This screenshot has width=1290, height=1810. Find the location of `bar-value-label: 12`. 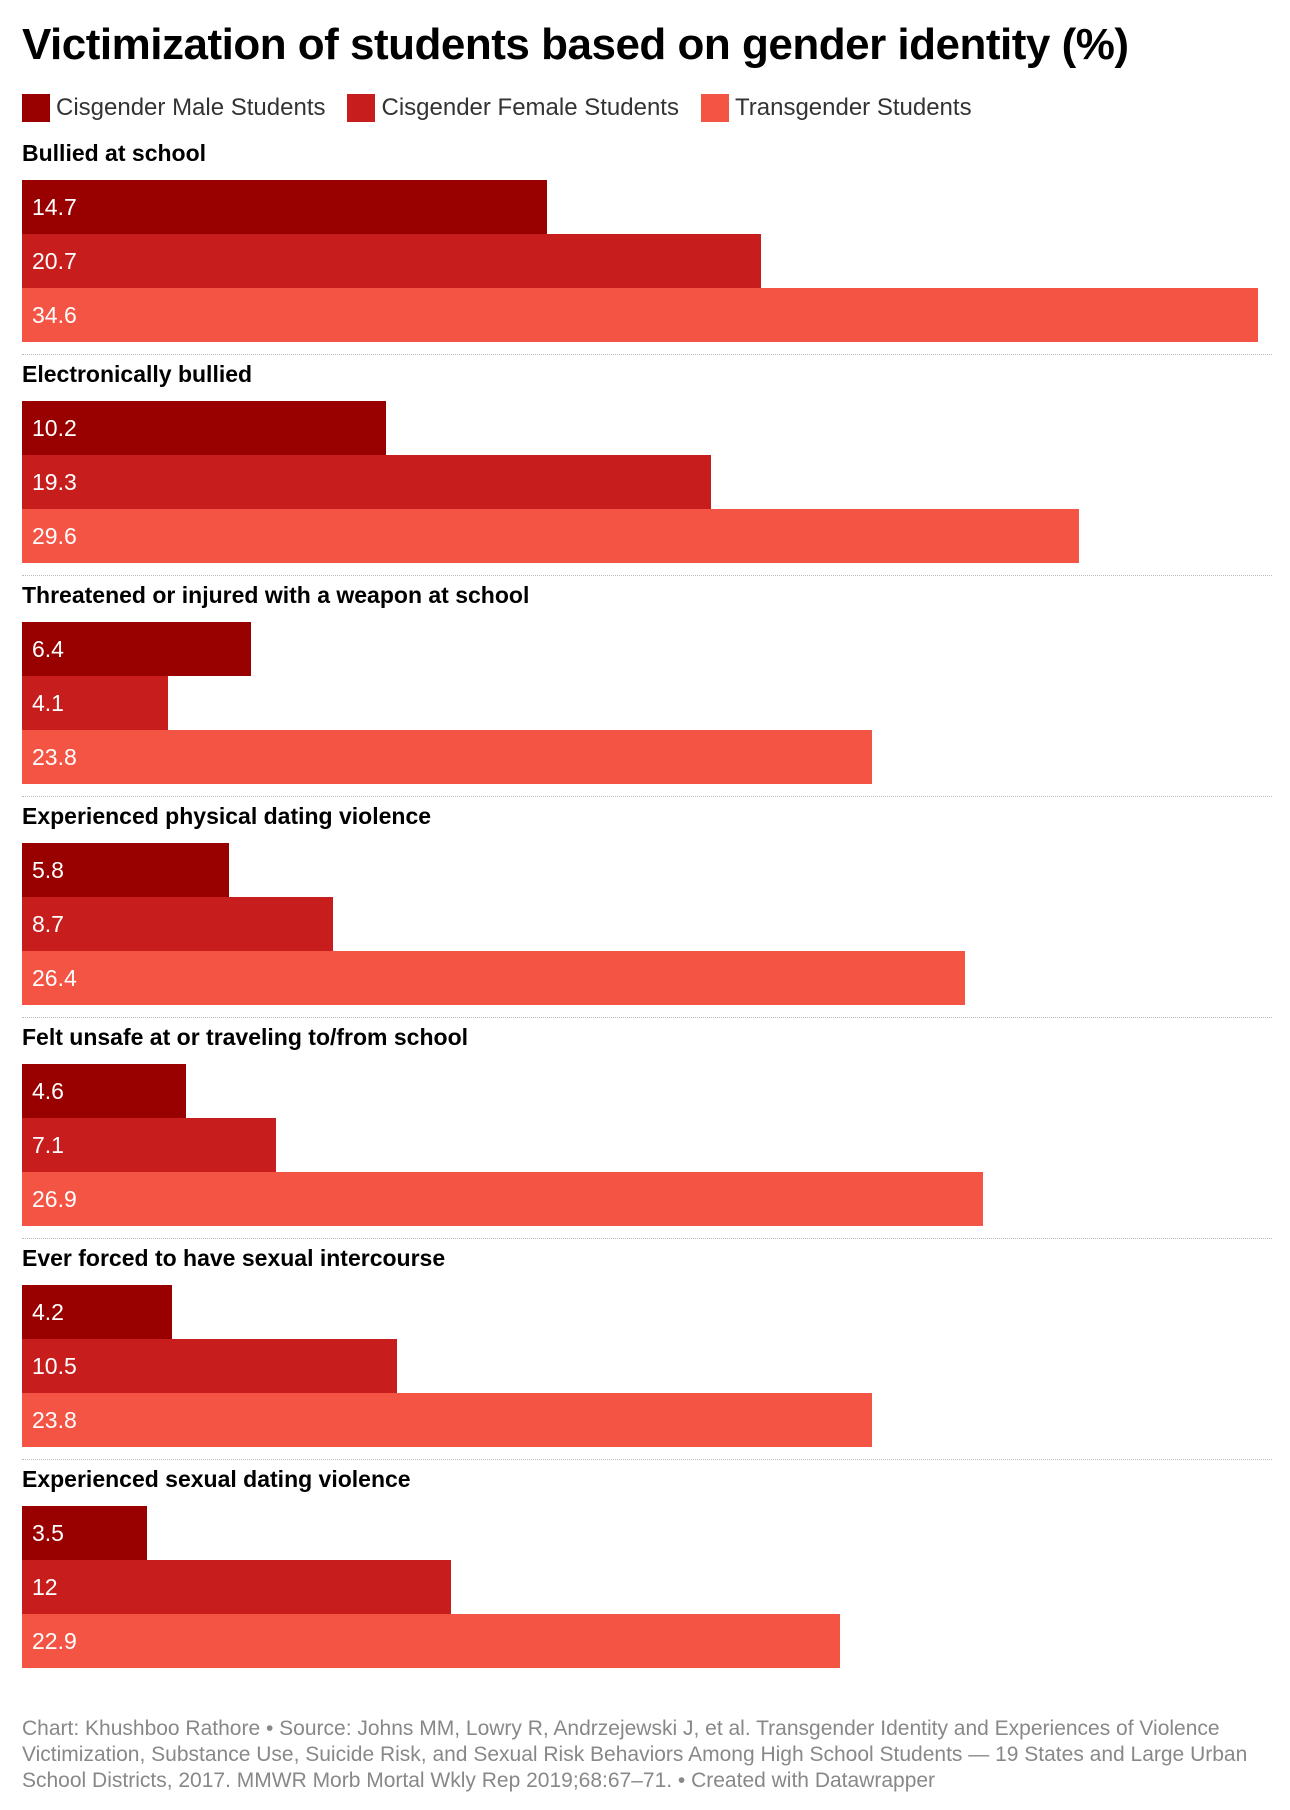

bar-value-label: 12 is located at coordinates (45, 1587).